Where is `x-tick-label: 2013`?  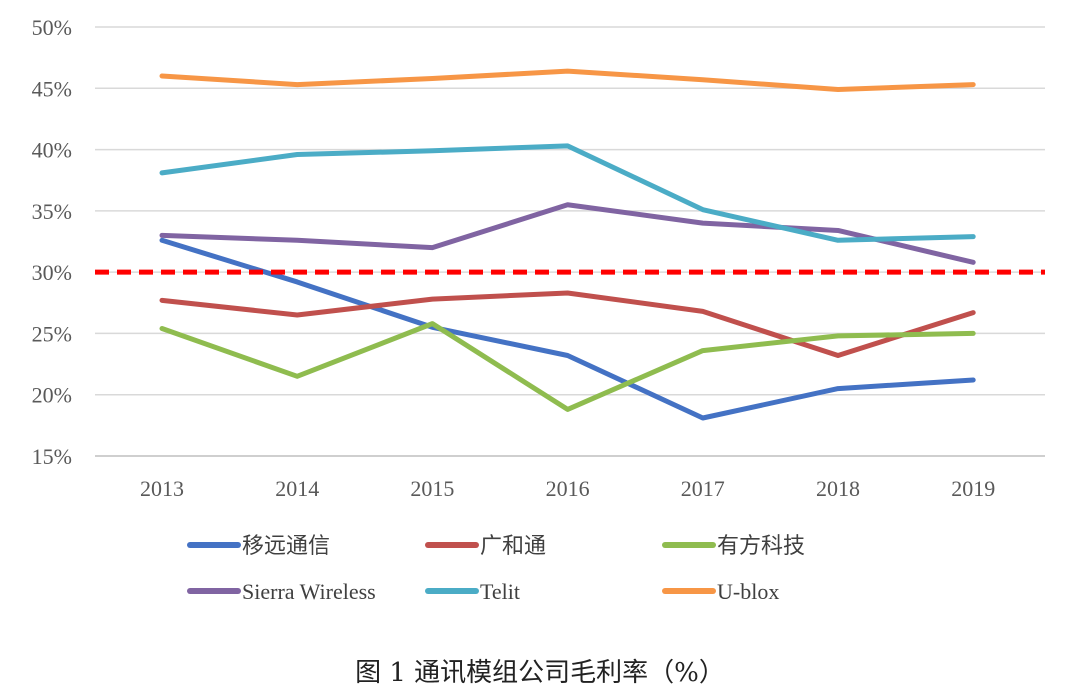 x-tick-label: 2013 is located at coordinates (162, 488).